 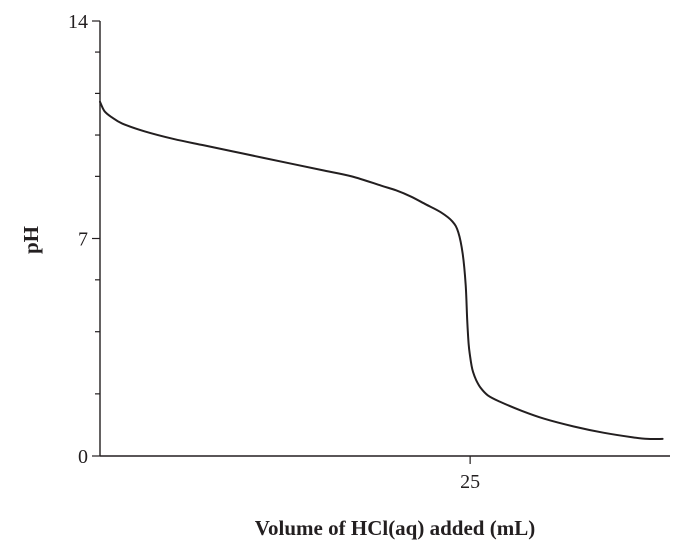 What do you see at coordinates (83, 457) in the screenshot?
I see `y-tick-label: 0` at bounding box center [83, 457].